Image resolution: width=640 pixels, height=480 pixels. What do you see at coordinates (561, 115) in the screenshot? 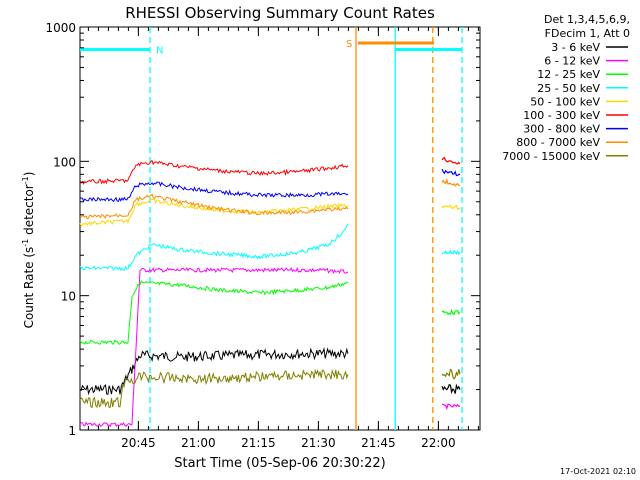
I see `legend-label-5: 100 - 300 keV` at bounding box center [561, 115].